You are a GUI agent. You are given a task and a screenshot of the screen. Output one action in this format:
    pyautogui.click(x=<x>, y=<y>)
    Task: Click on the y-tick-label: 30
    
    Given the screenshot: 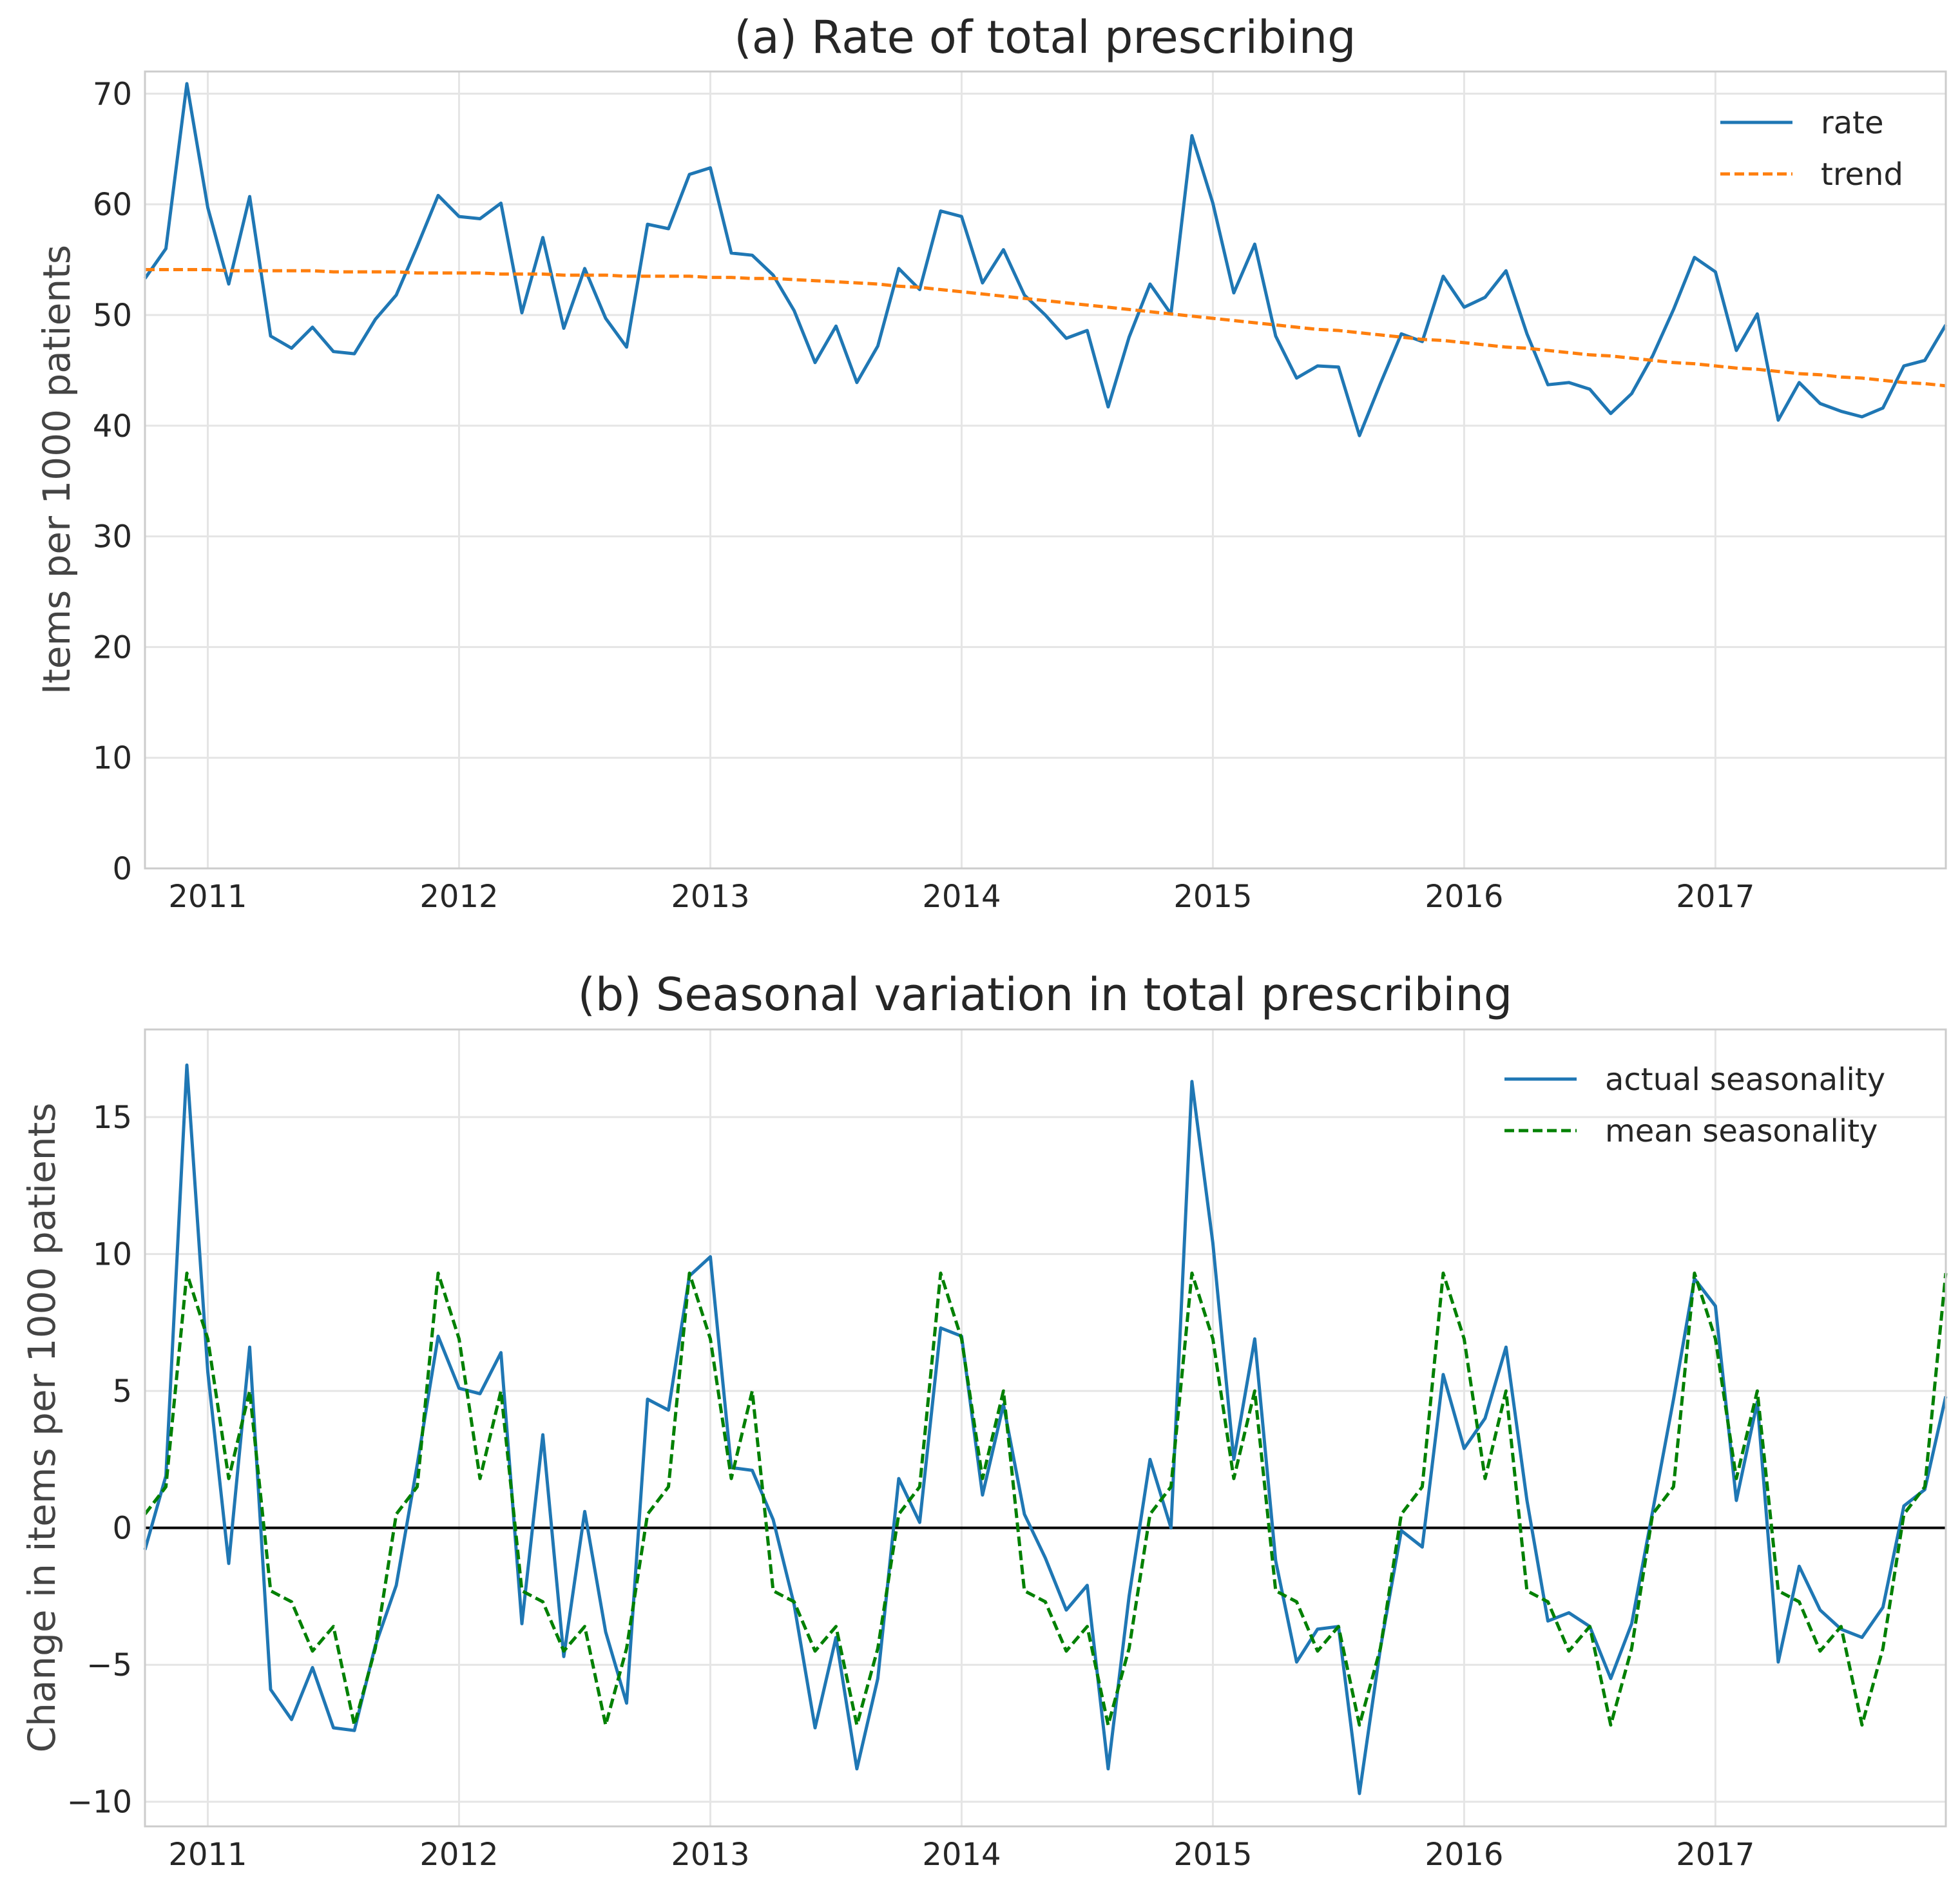 What is the action you would take?
    pyautogui.click(x=113, y=537)
    